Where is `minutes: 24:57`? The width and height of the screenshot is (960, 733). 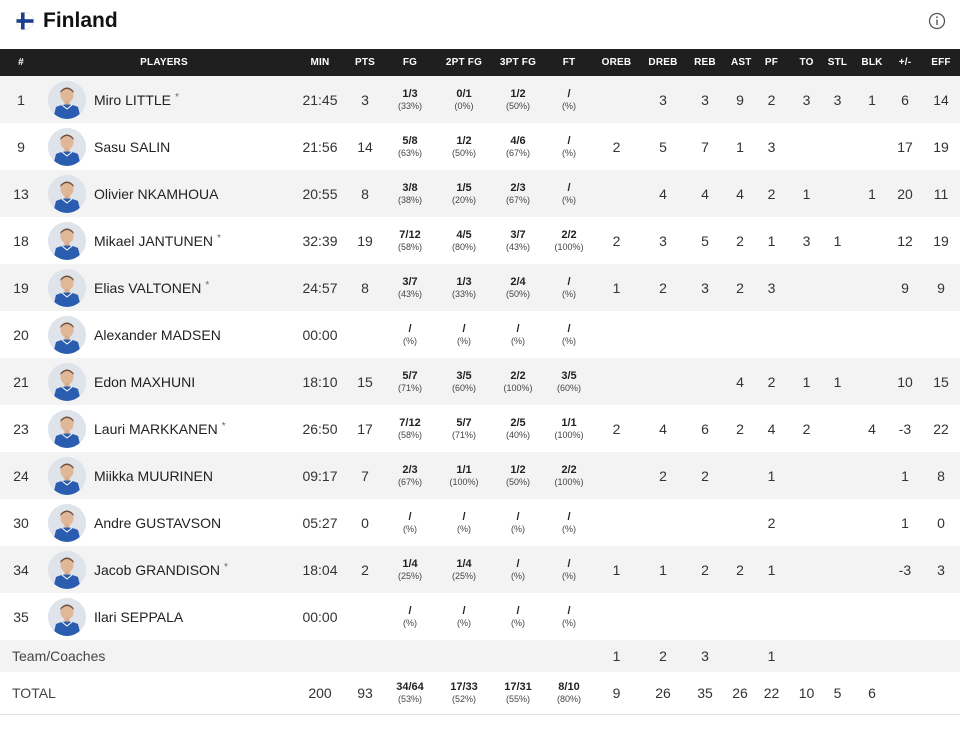 minutes: 24:57 is located at coordinates (320, 287).